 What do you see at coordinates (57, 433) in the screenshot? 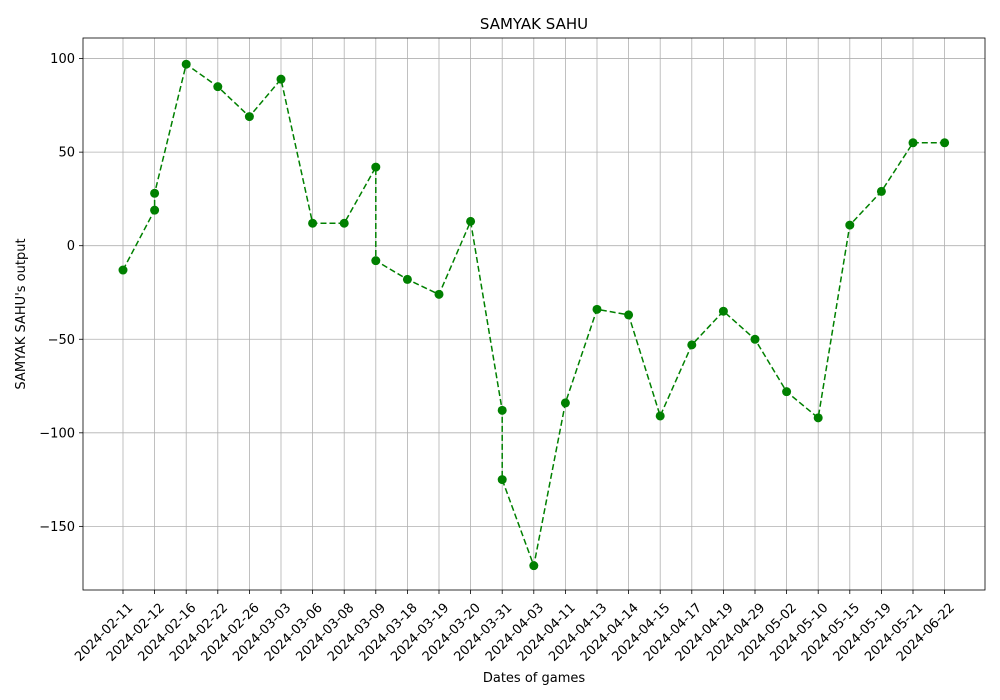
I see `y-tick-label: −100` at bounding box center [57, 433].